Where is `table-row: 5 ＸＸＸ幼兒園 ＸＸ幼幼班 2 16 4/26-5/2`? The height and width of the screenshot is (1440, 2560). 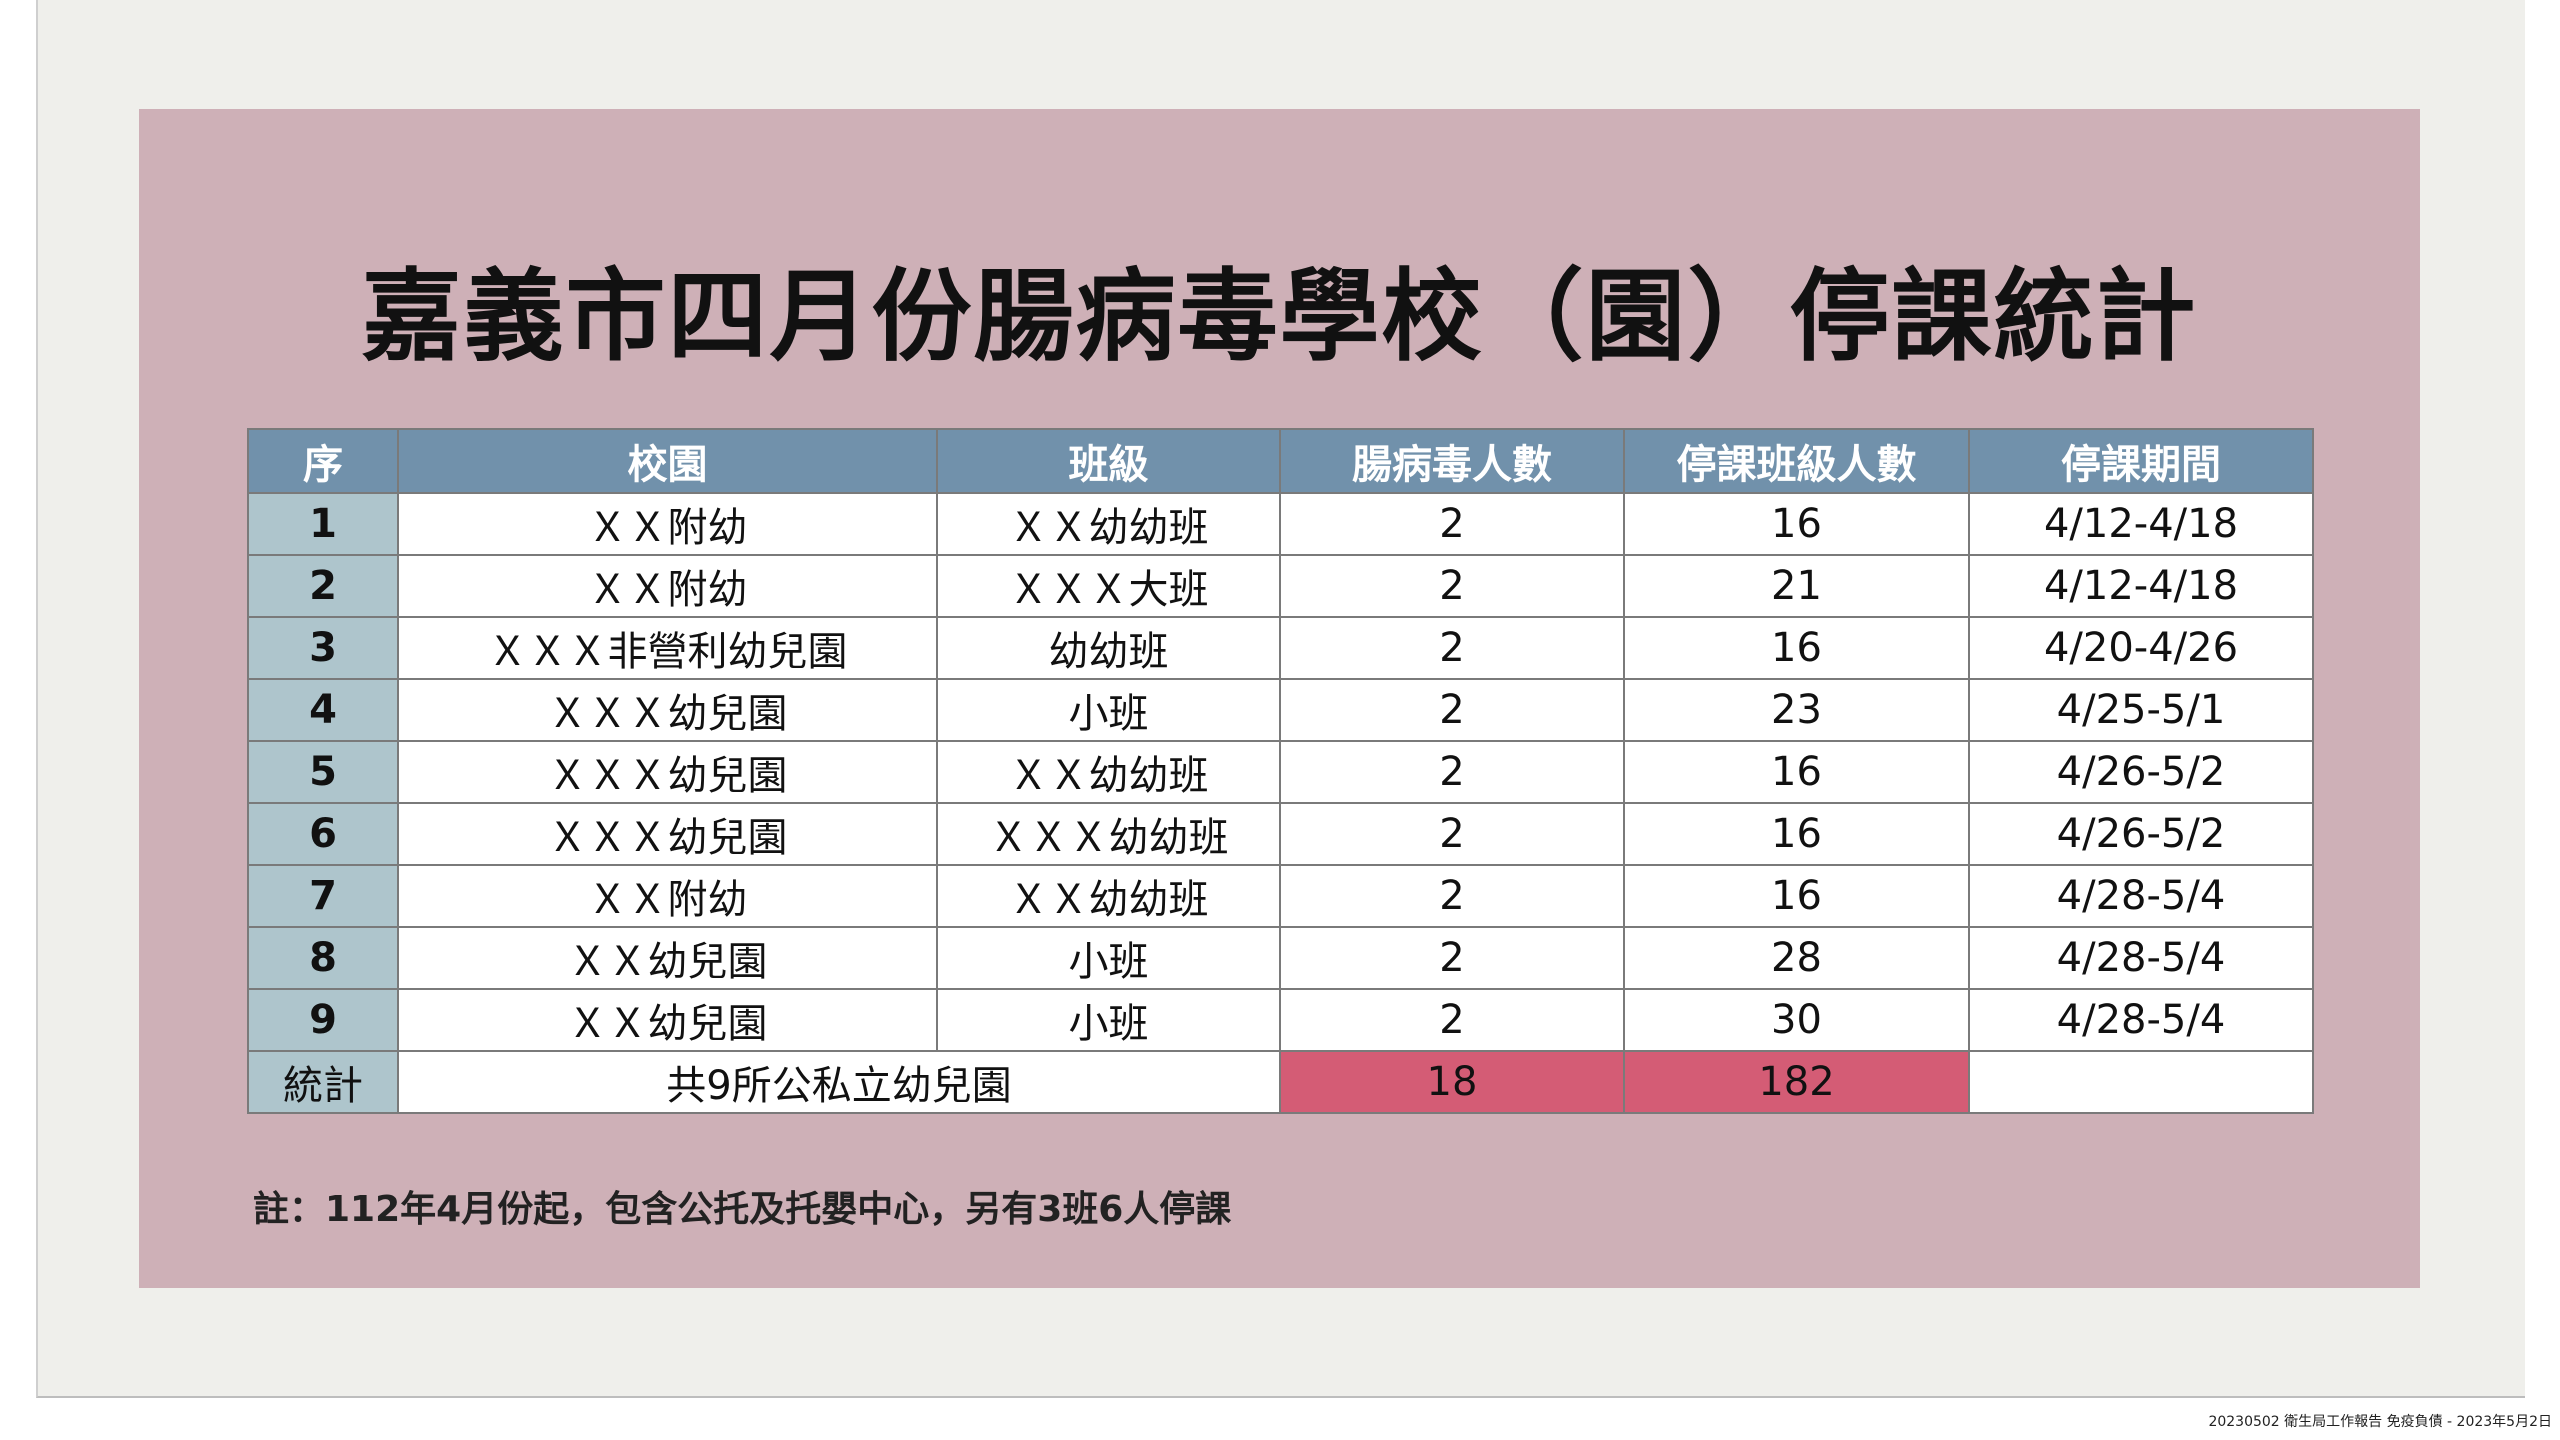 table-row: 5 ＸＸＸ幼兒園 ＸＸ幼幼班 2 16 4/26-5/2 is located at coordinates (1280, 772).